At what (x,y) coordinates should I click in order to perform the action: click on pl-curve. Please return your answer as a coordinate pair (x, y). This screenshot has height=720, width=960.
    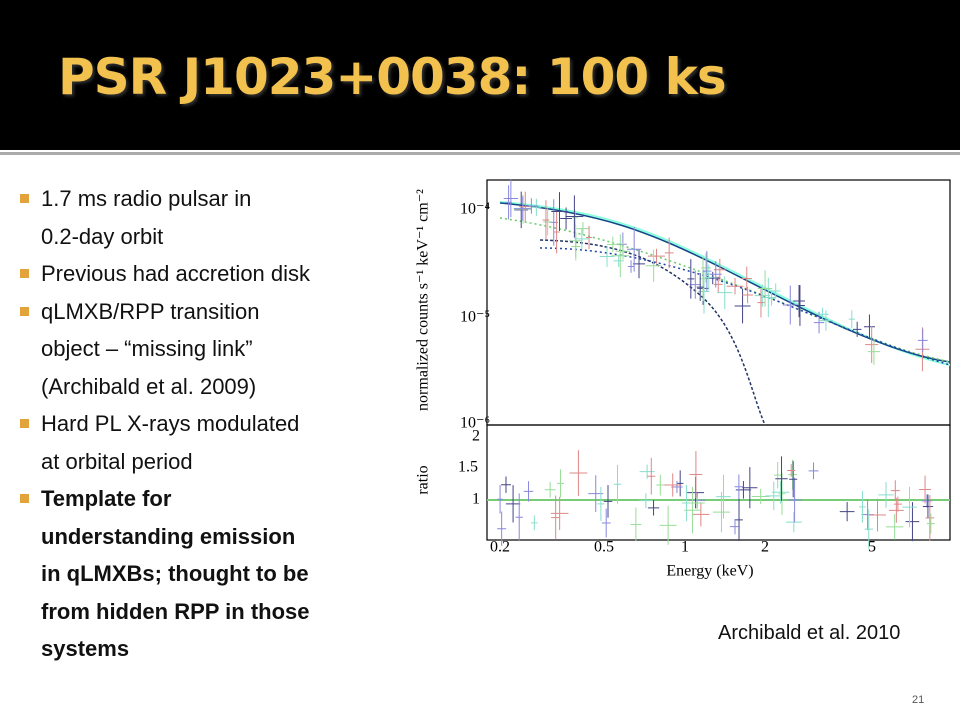
    Looking at the image, I should click on (745, 306).